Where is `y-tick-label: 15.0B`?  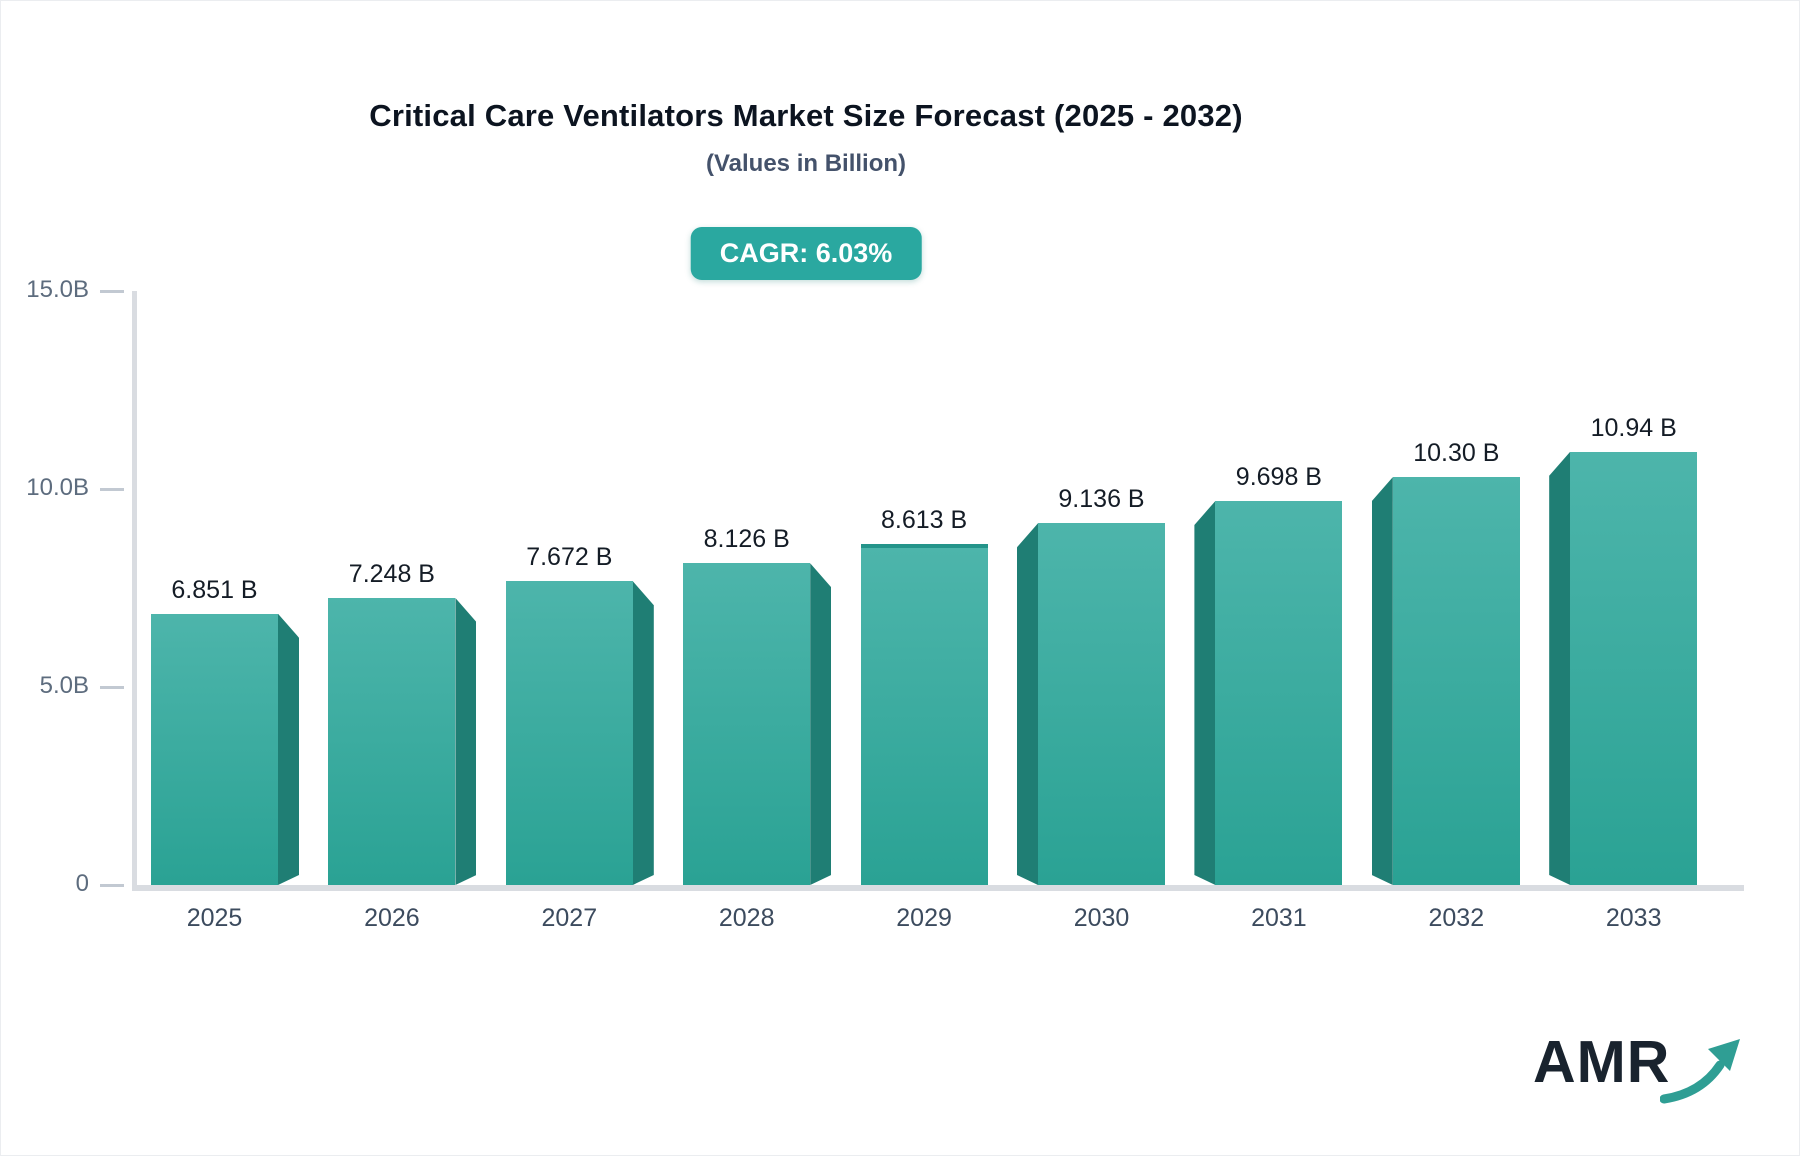
y-tick-label: 15.0B is located at coordinates (57, 289).